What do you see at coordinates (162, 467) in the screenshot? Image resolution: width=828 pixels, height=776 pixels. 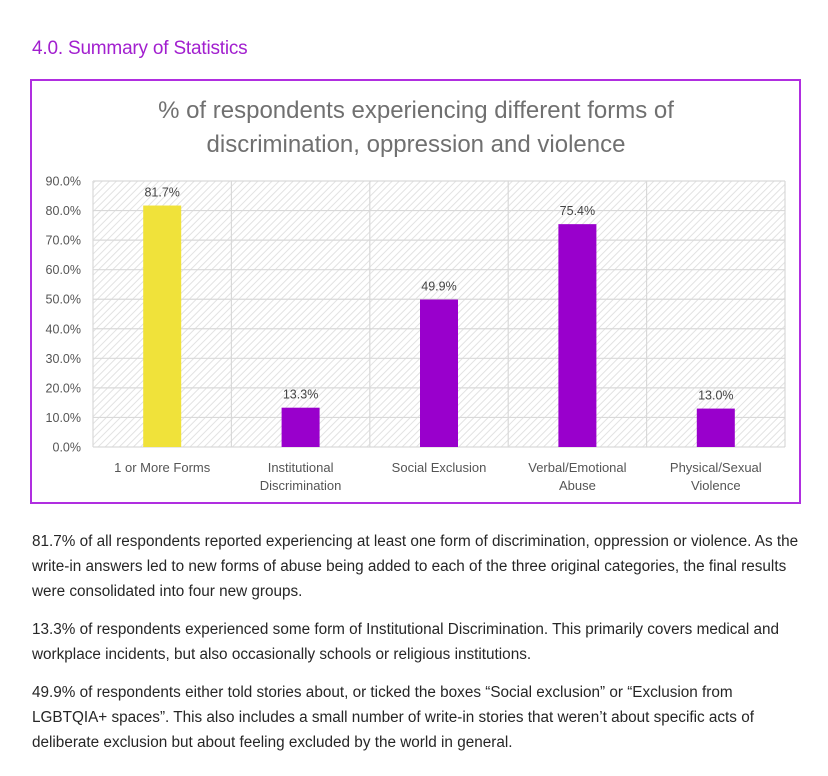 I see `x-category-label-0: 1 or More Forms` at bounding box center [162, 467].